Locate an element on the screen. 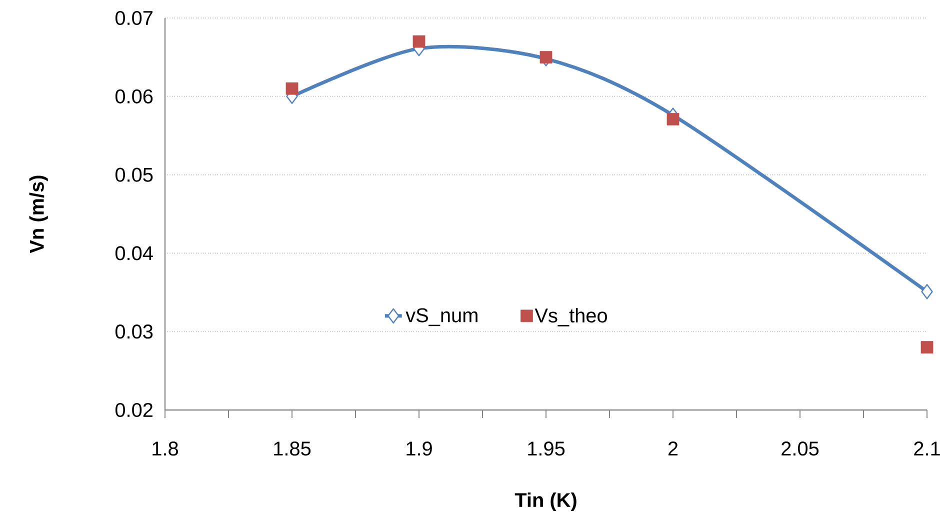 The height and width of the screenshot is (519, 947). x-axis-title: Tin (K) is located at coordinates (545, 502).